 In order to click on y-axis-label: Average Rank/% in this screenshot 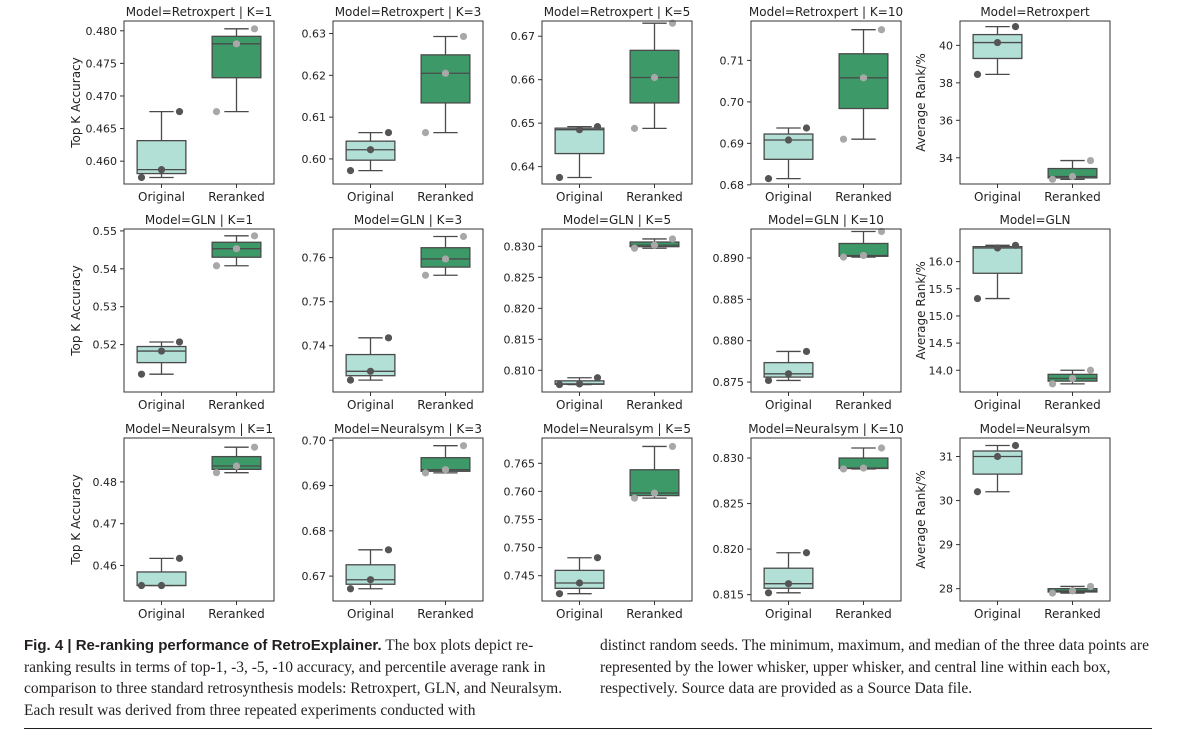, I will do `click(921, 519)`.